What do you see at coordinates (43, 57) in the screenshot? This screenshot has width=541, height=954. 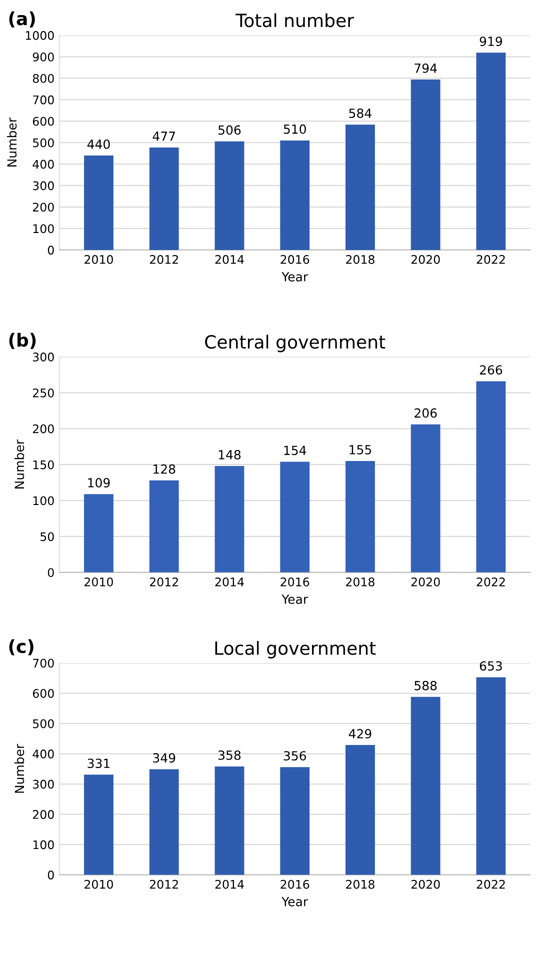 I see `y-tick-label: 900` at bounding box center [43, 57].